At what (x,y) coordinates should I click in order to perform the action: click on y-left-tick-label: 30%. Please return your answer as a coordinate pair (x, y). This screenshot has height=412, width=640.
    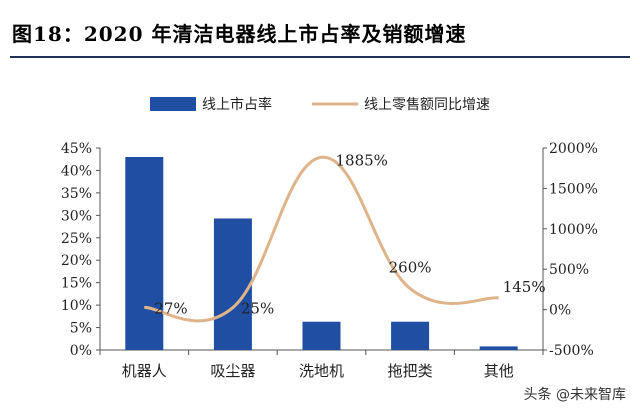
    Looking at the image, I should click on (76, 216).